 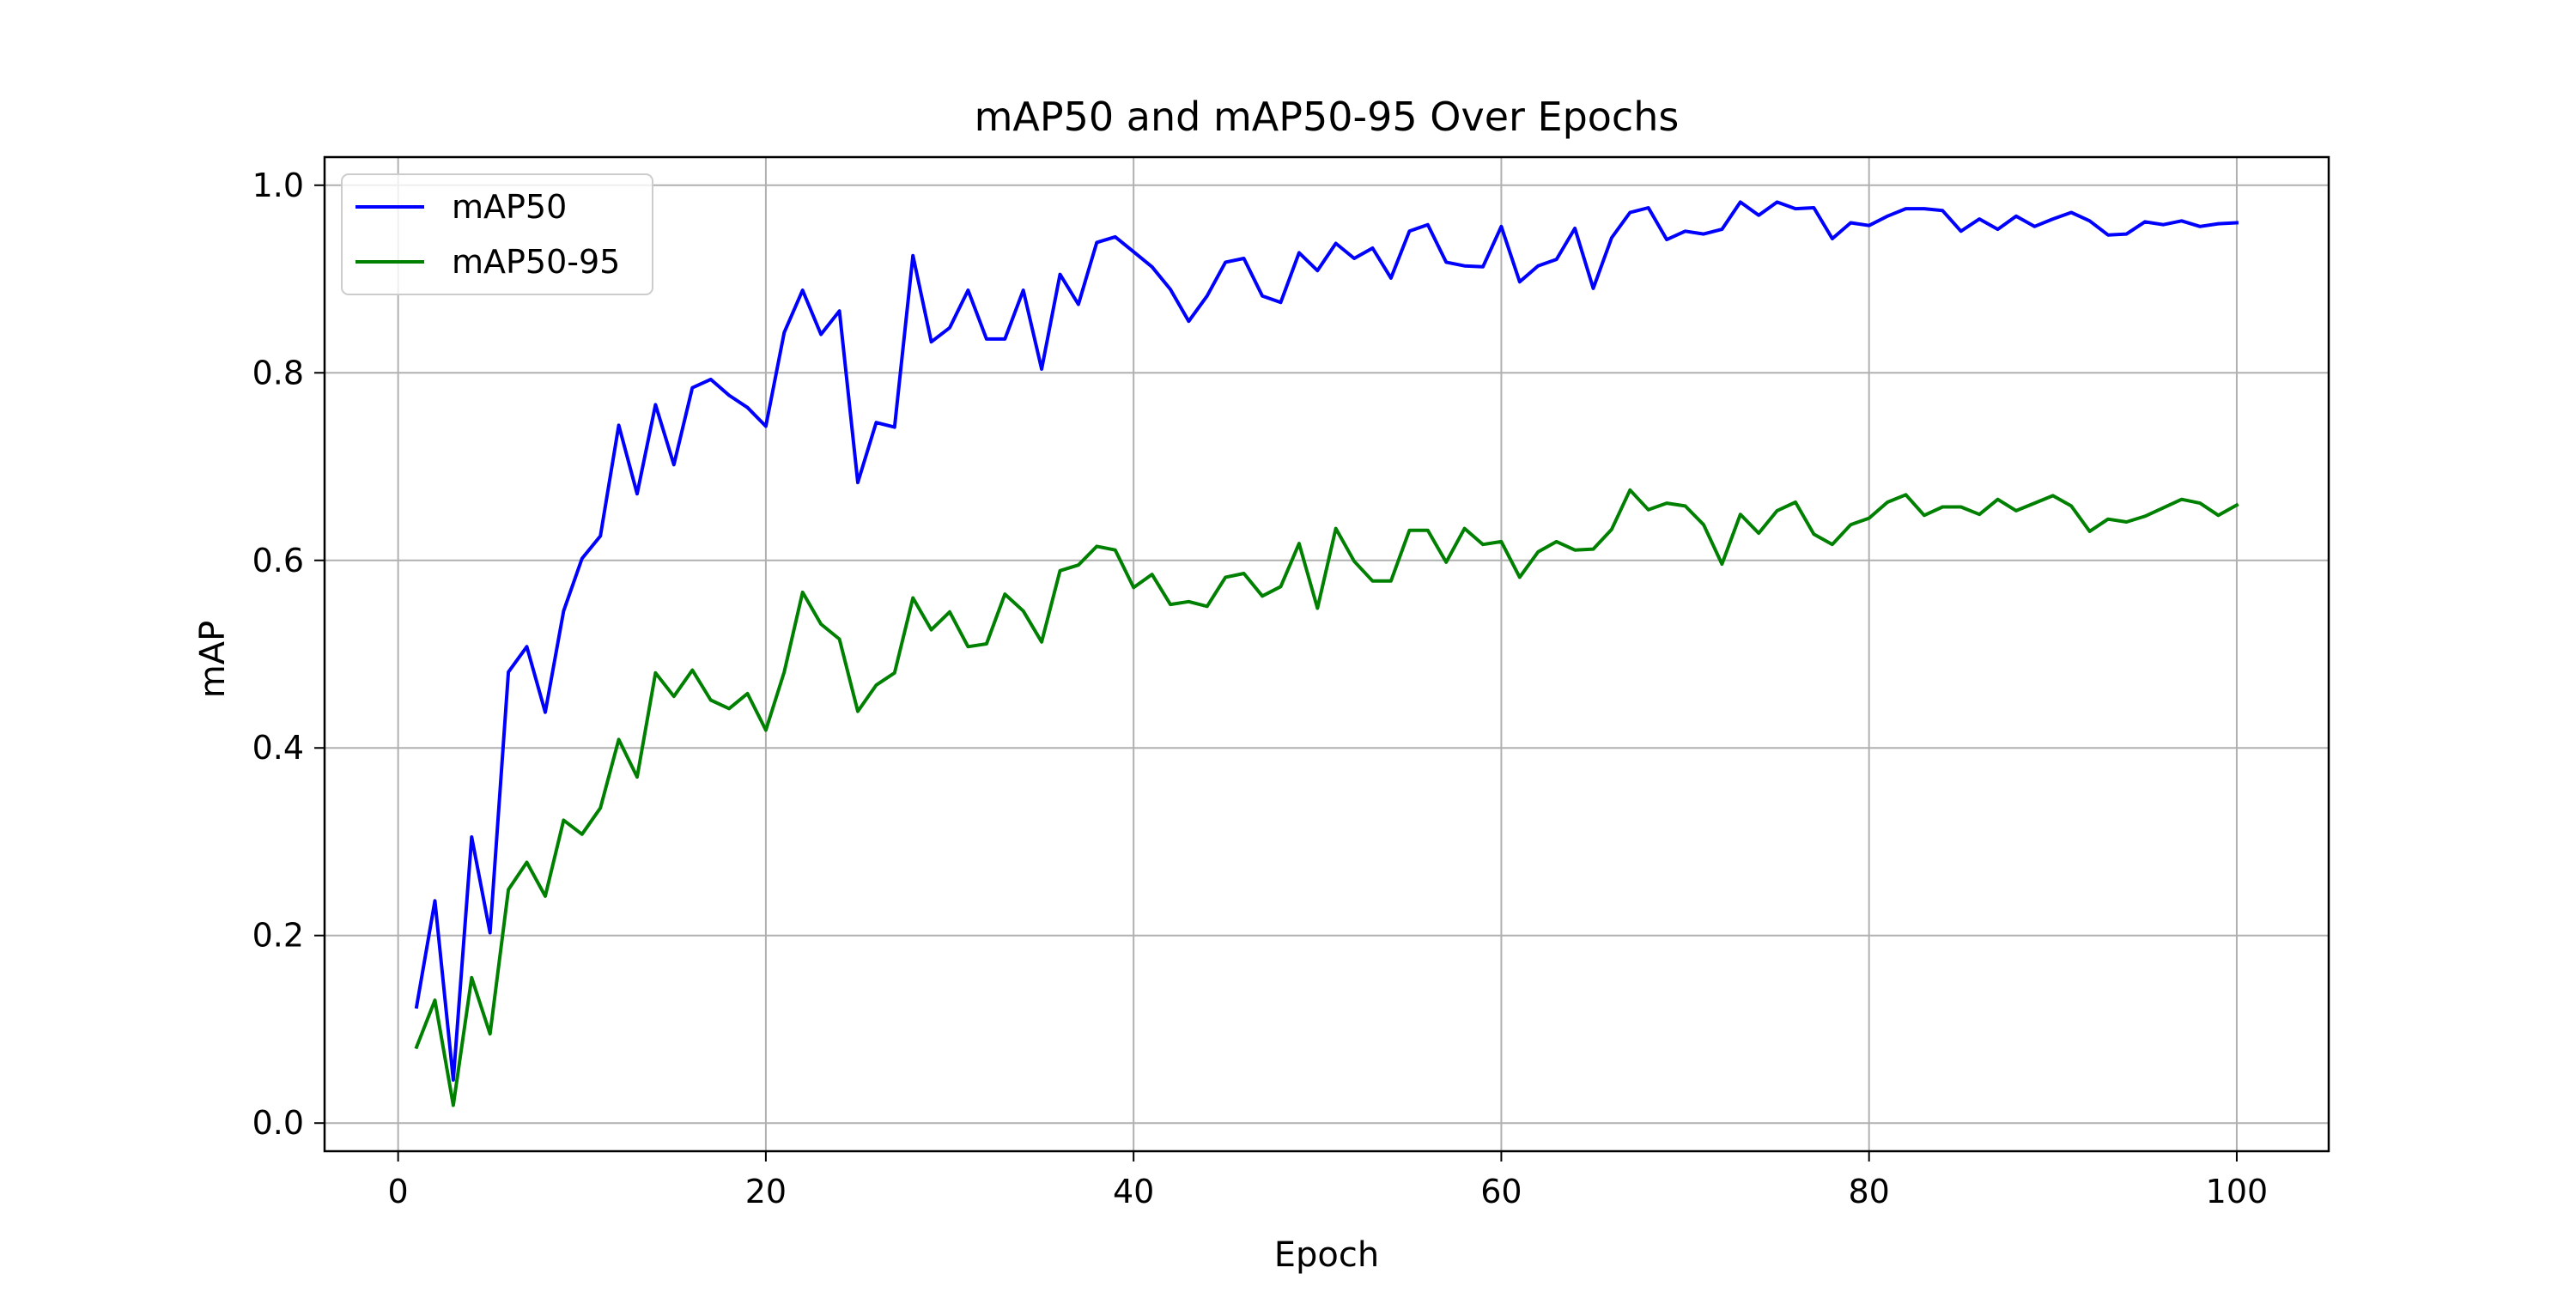 What do you see at coordinates (510, 207) in the screenshot?
I see `legend-label: mAP50` at bounding box center [510, 207].